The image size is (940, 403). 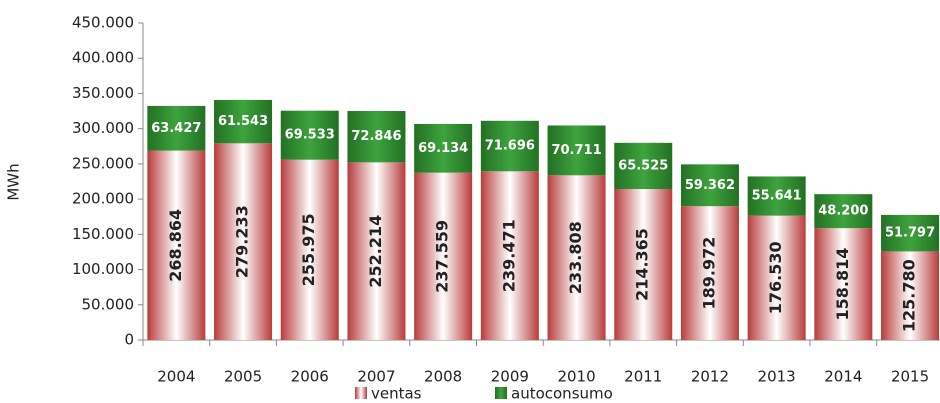 I want to click on data-label: 71.696, so click(x=510, y=146).